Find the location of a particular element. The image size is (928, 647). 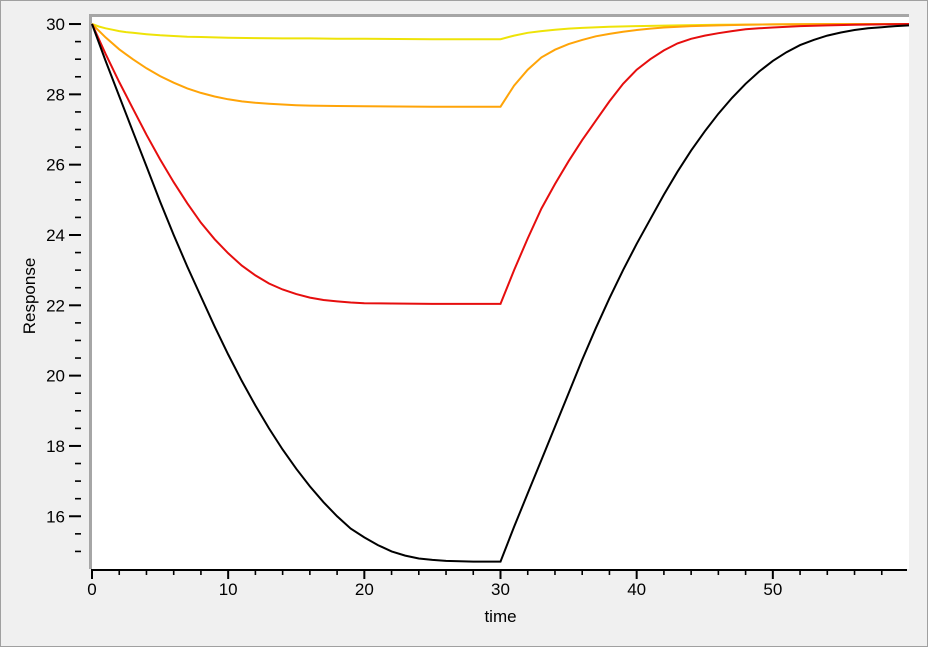

y-axis-tick-label: 26 is located at coordinates (55, 165).